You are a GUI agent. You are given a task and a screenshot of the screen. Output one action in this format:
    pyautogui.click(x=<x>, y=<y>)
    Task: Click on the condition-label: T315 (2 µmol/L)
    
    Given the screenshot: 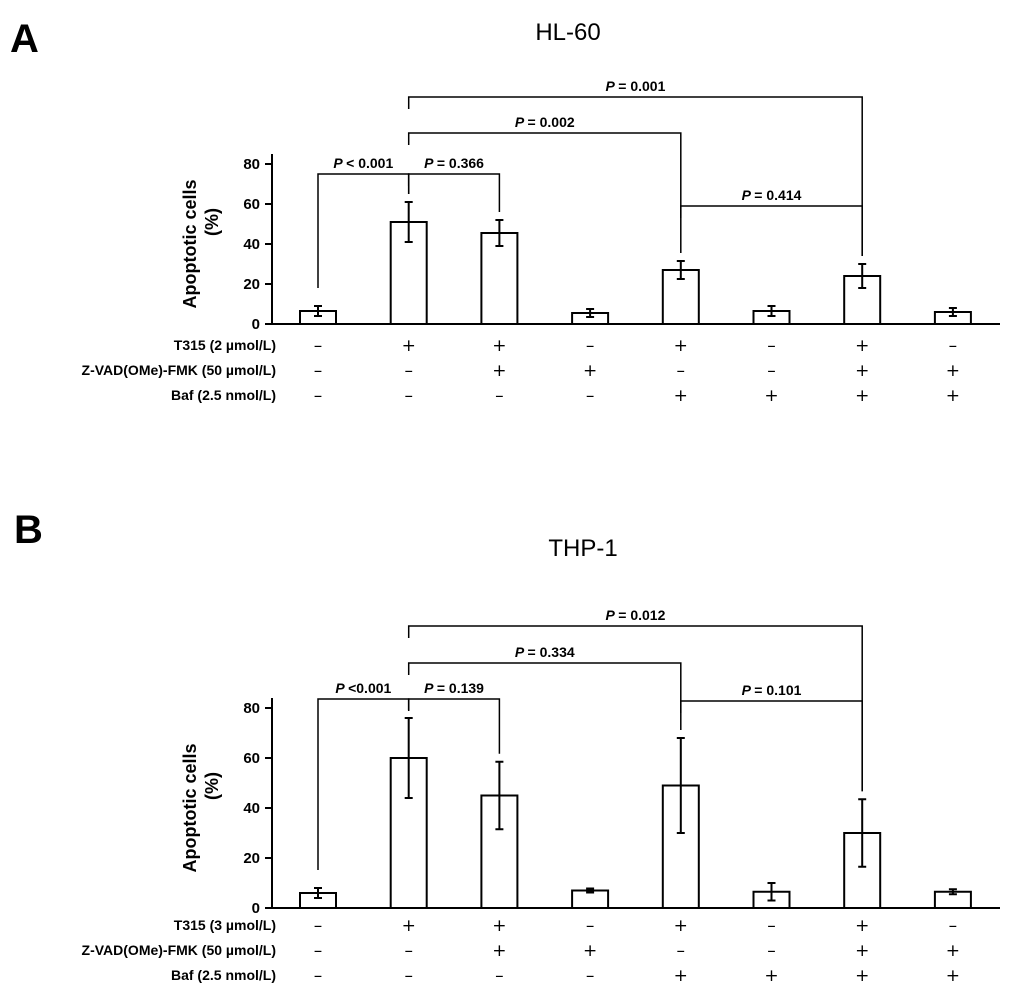 What is the action you would take?
    pyautogui.click(x=225, y=345)
    